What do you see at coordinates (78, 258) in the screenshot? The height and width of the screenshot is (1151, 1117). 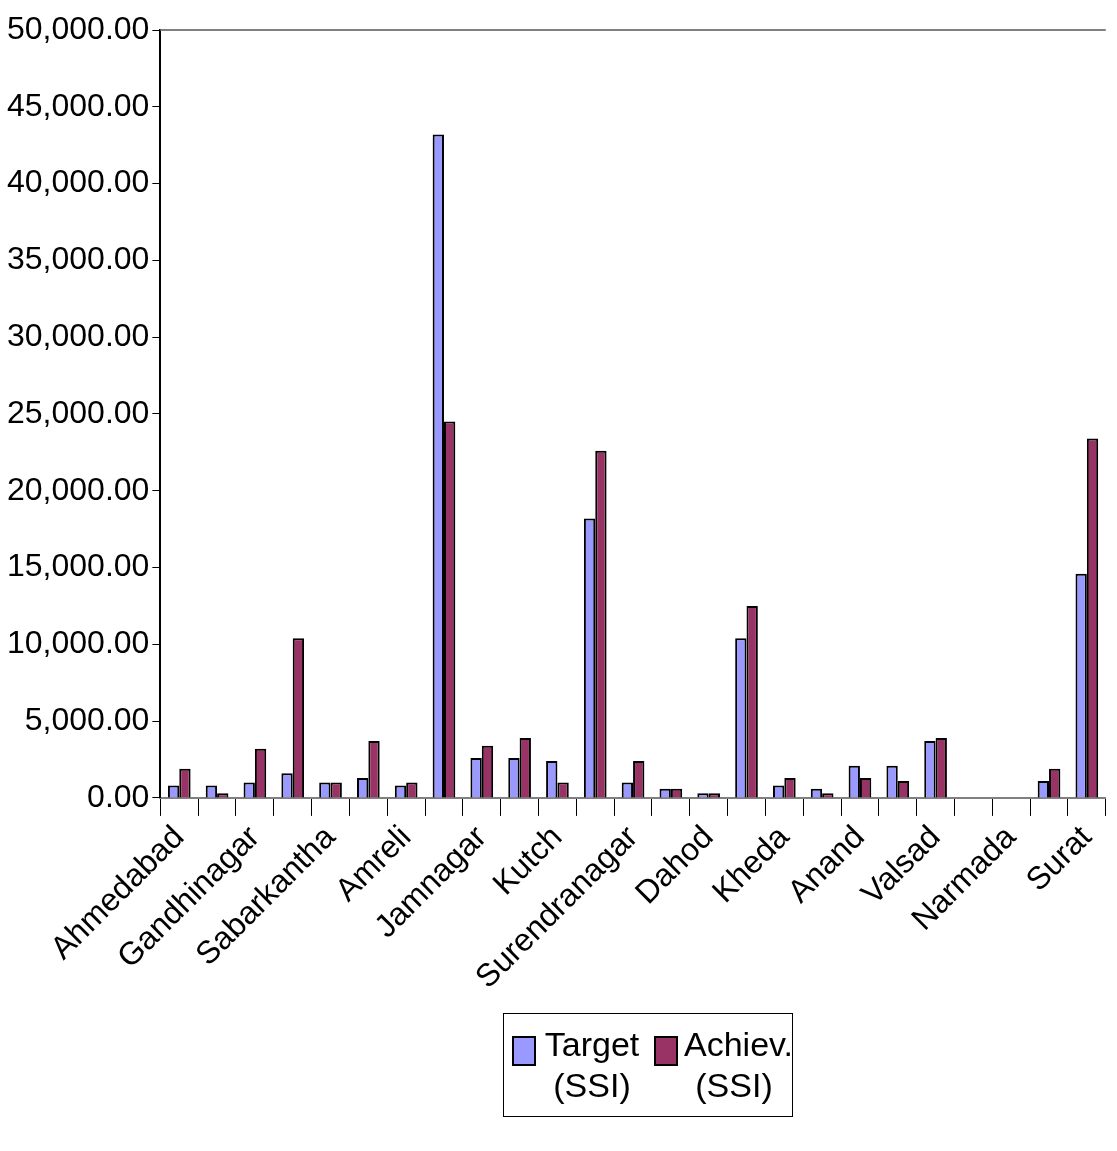 I see `y-tick-label: 35,000.00` at bounding box center [78, 258].